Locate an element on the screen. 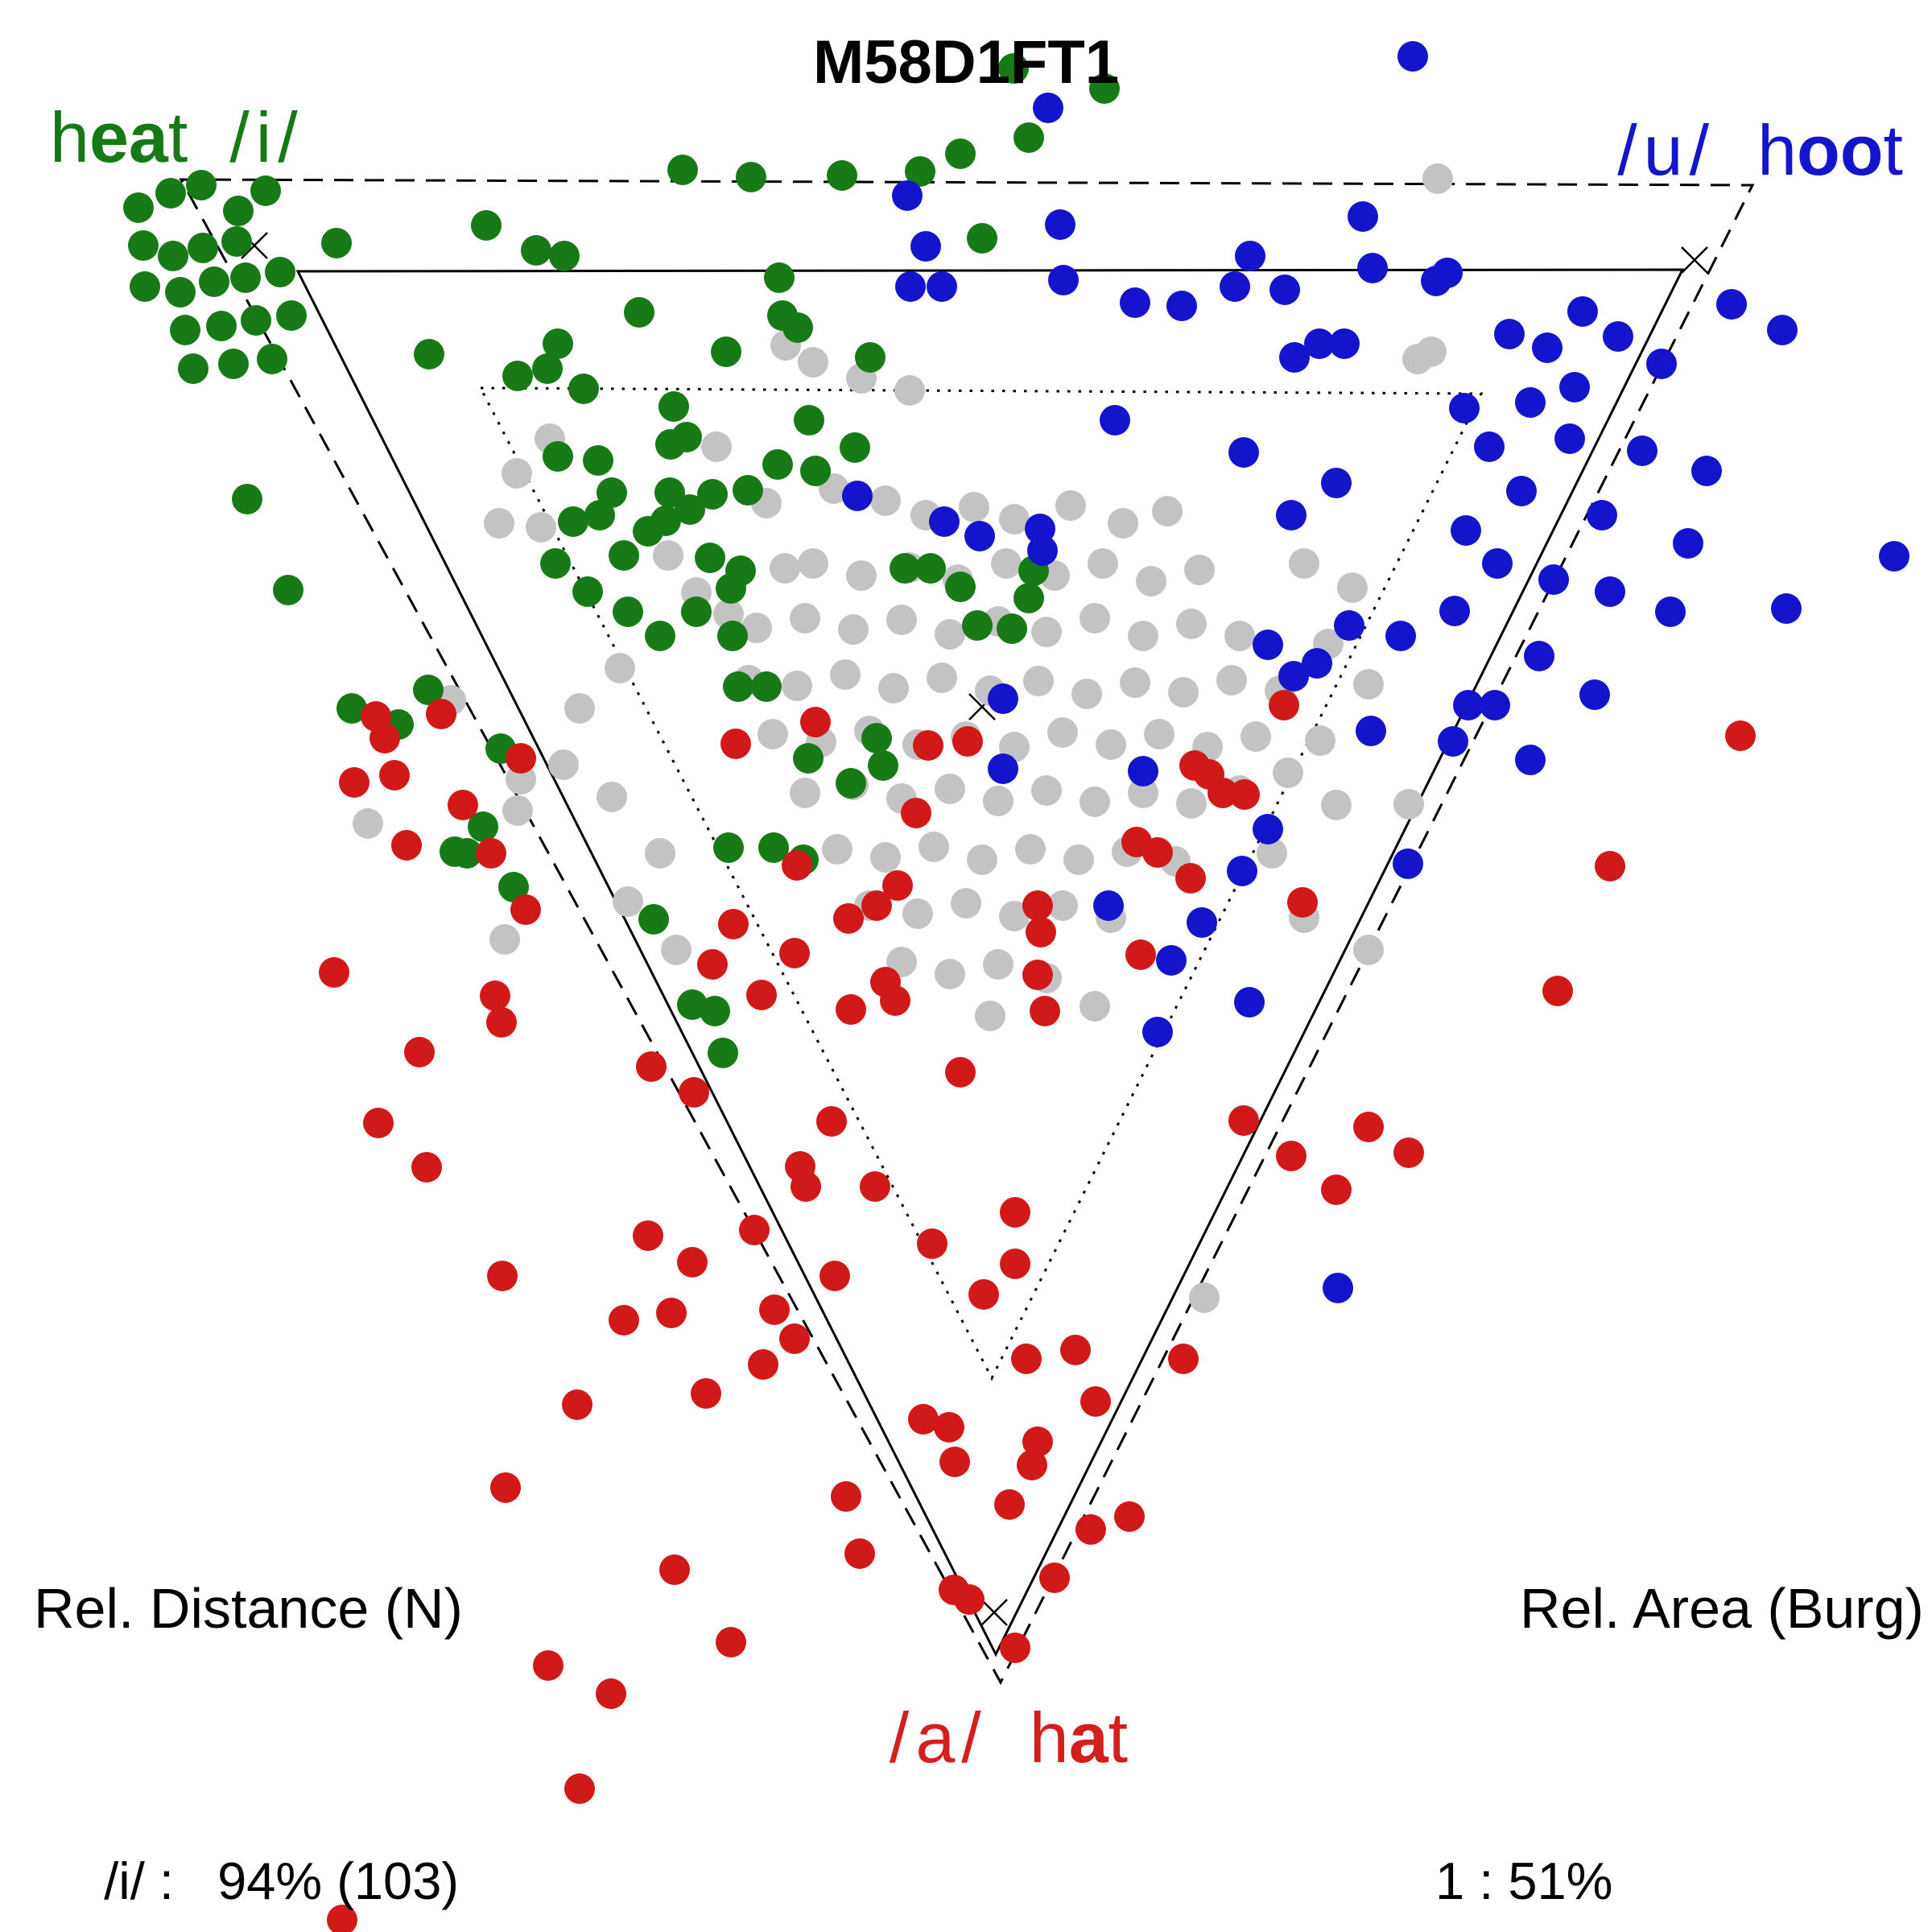 Image resolution: width=1932 pixels, height=1932 pixels. vertex-cross-marker is located at coordinates (1694, 260).